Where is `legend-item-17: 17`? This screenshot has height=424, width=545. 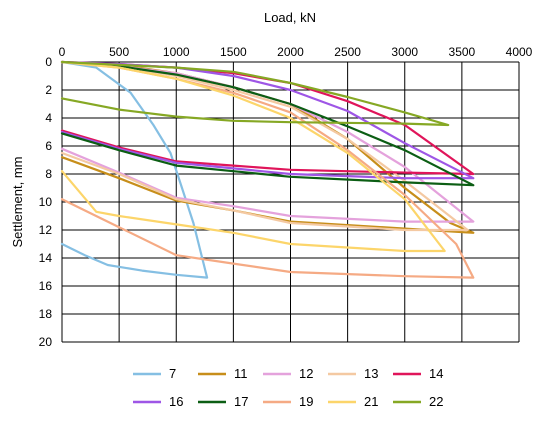
legend-item-17: 17 is located at coordinates (223, 401).